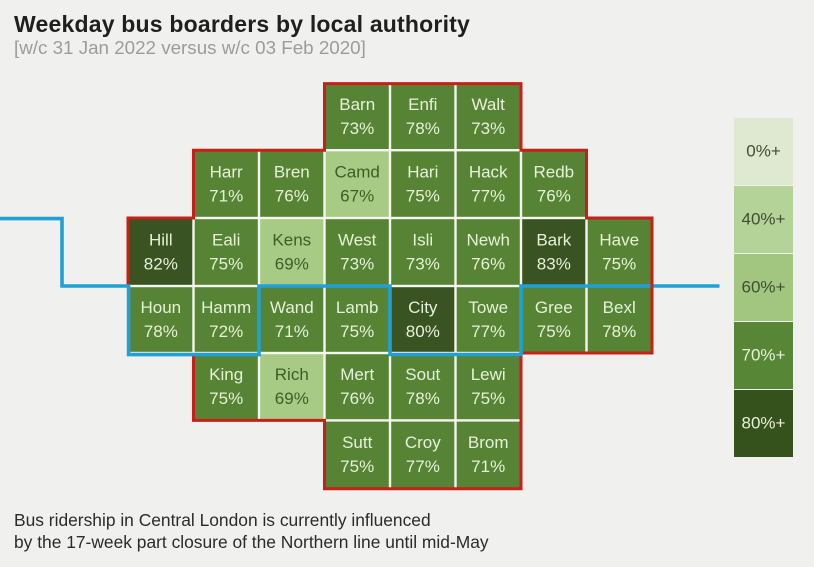  What do you see at coordinates (422, 104) in the screenshot?
I see `svg-text: Enfi` at bounding box center [422, 104].